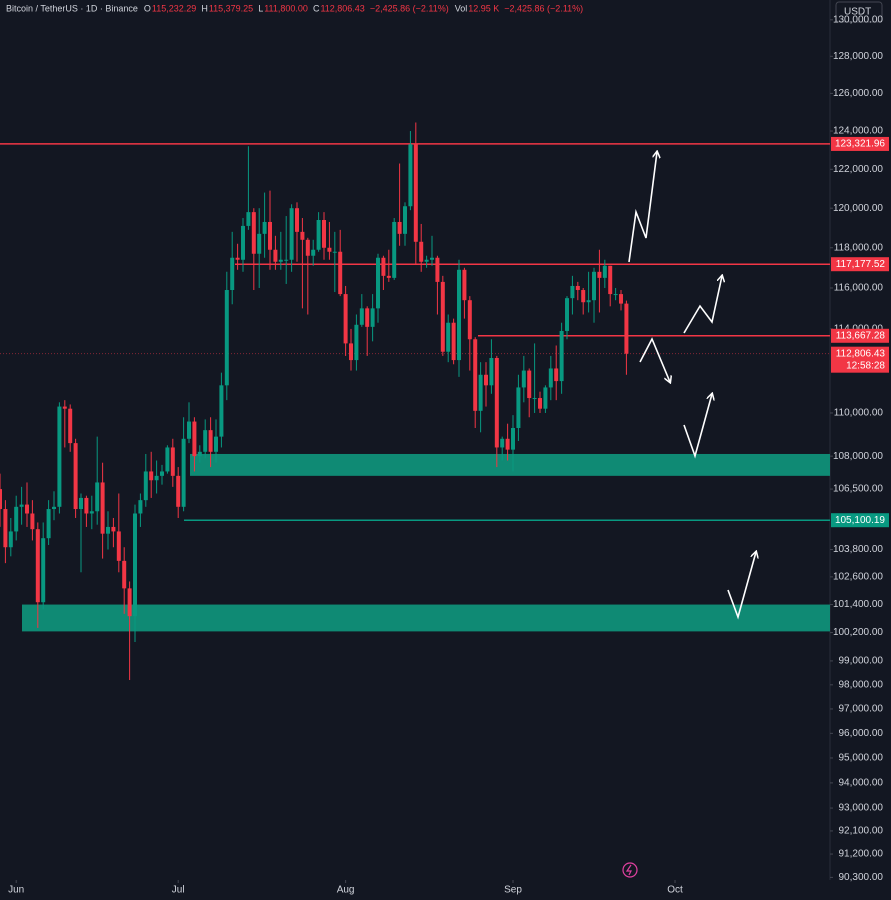 The height and width of the screenshot is (900, 891). What do you see at coordinates (510, 464) in the screenshot?
I see `support-zone` at bounding box center [510, 464].